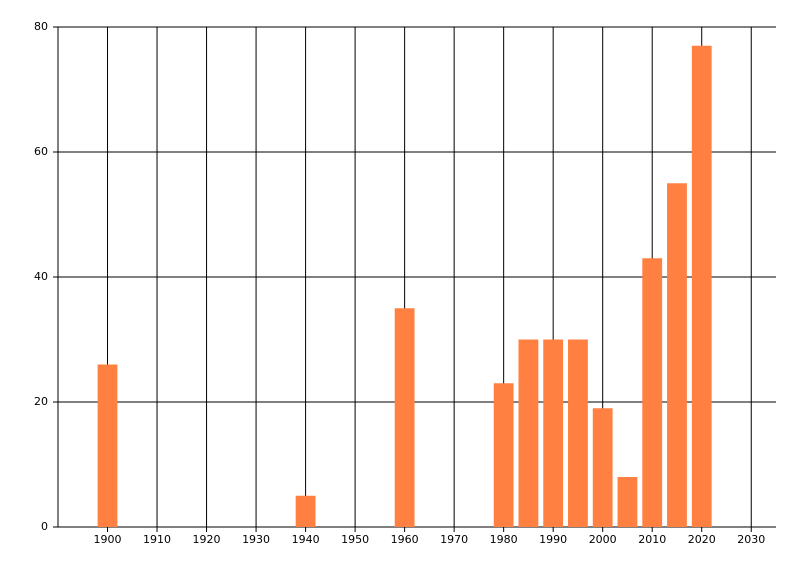  What do you see at coordinates (157, 539) in the screenshot?
I see `x-tick-label: 1910` at bounding box center [157, 539].